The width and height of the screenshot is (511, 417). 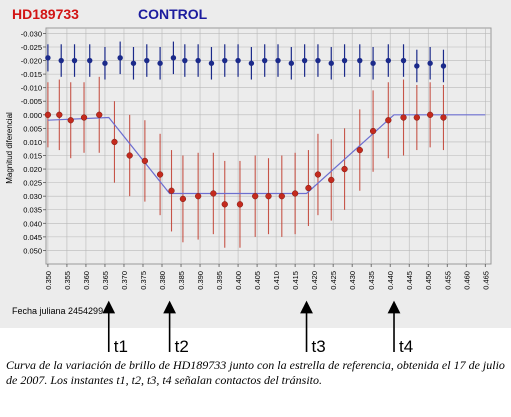 I want to click on y-tick-label: 0.040, so click(x=32, y=223).